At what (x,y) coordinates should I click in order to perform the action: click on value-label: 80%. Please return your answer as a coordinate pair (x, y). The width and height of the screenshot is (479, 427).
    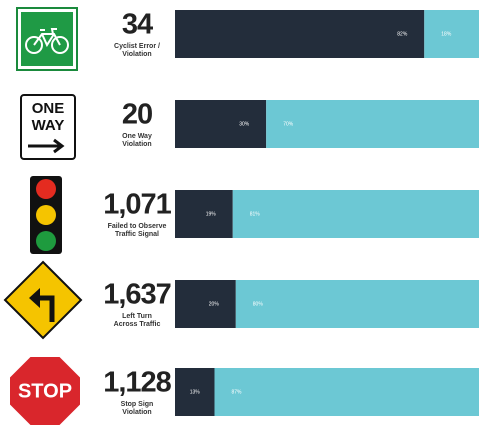
    Looking at the image, I should click on (258, 304).